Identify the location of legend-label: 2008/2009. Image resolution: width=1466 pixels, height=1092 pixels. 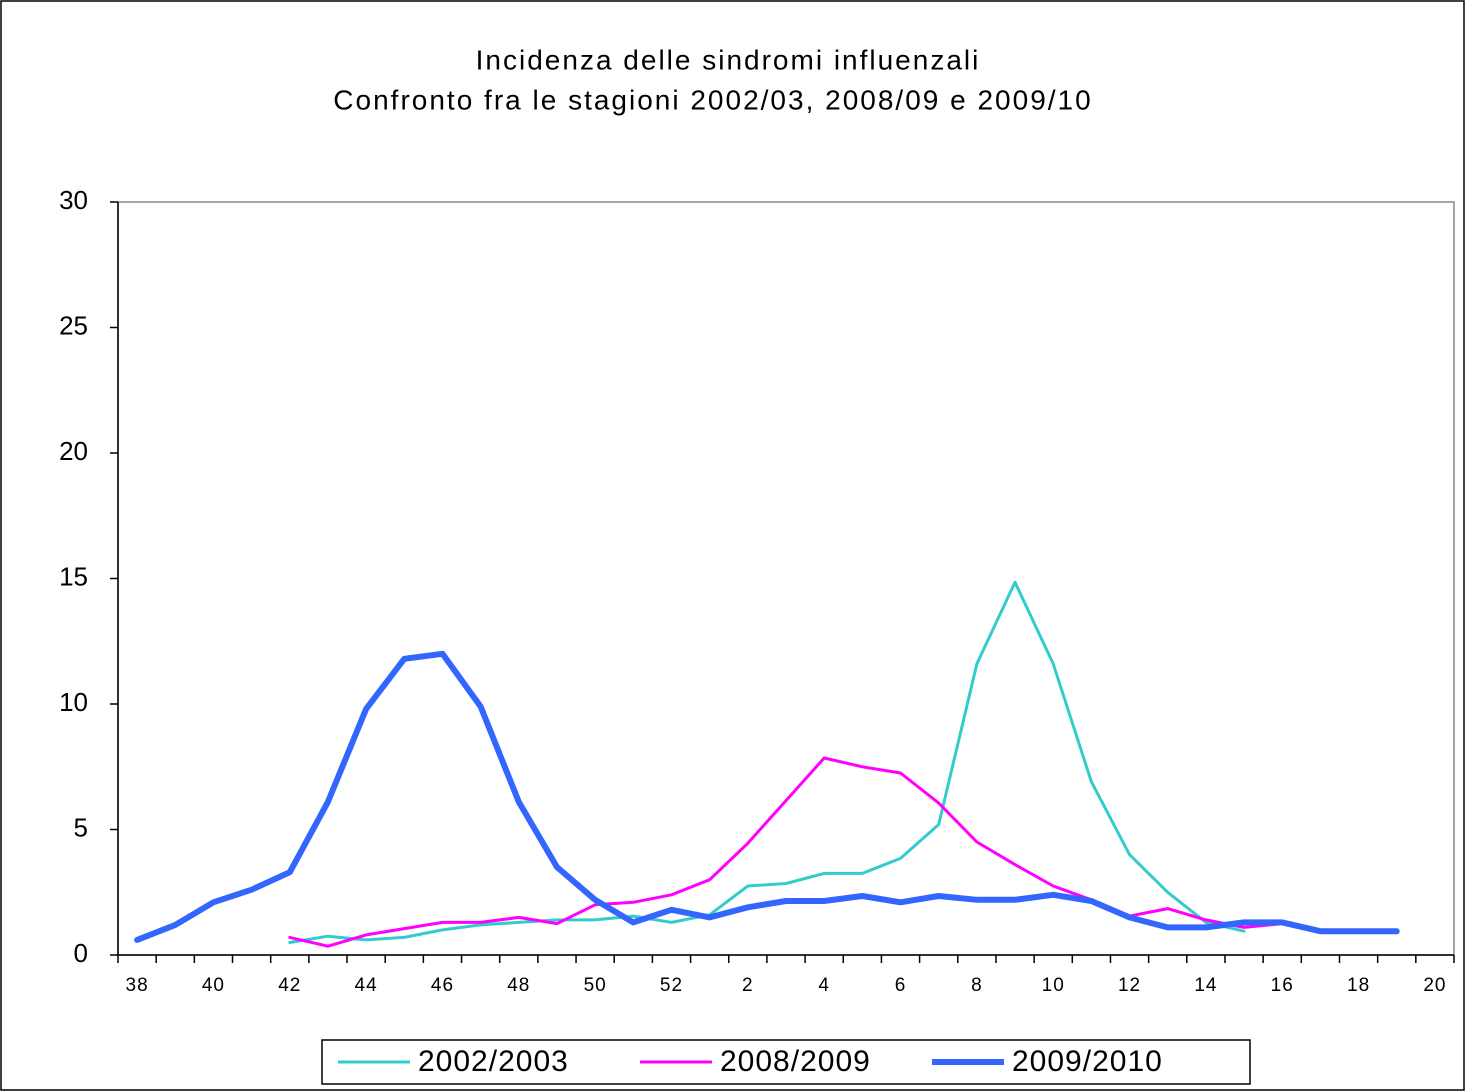
(795, 1061).